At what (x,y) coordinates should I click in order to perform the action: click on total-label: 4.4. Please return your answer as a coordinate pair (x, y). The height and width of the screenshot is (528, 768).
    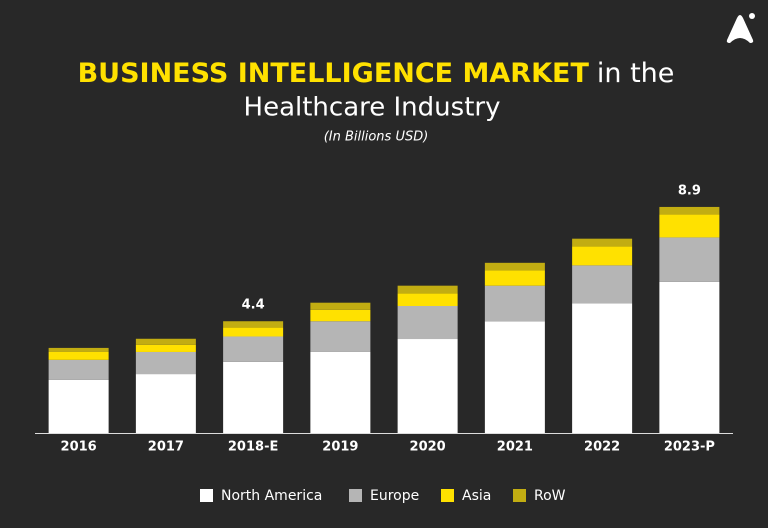
    Looking at the image, I should click on (253, 305).